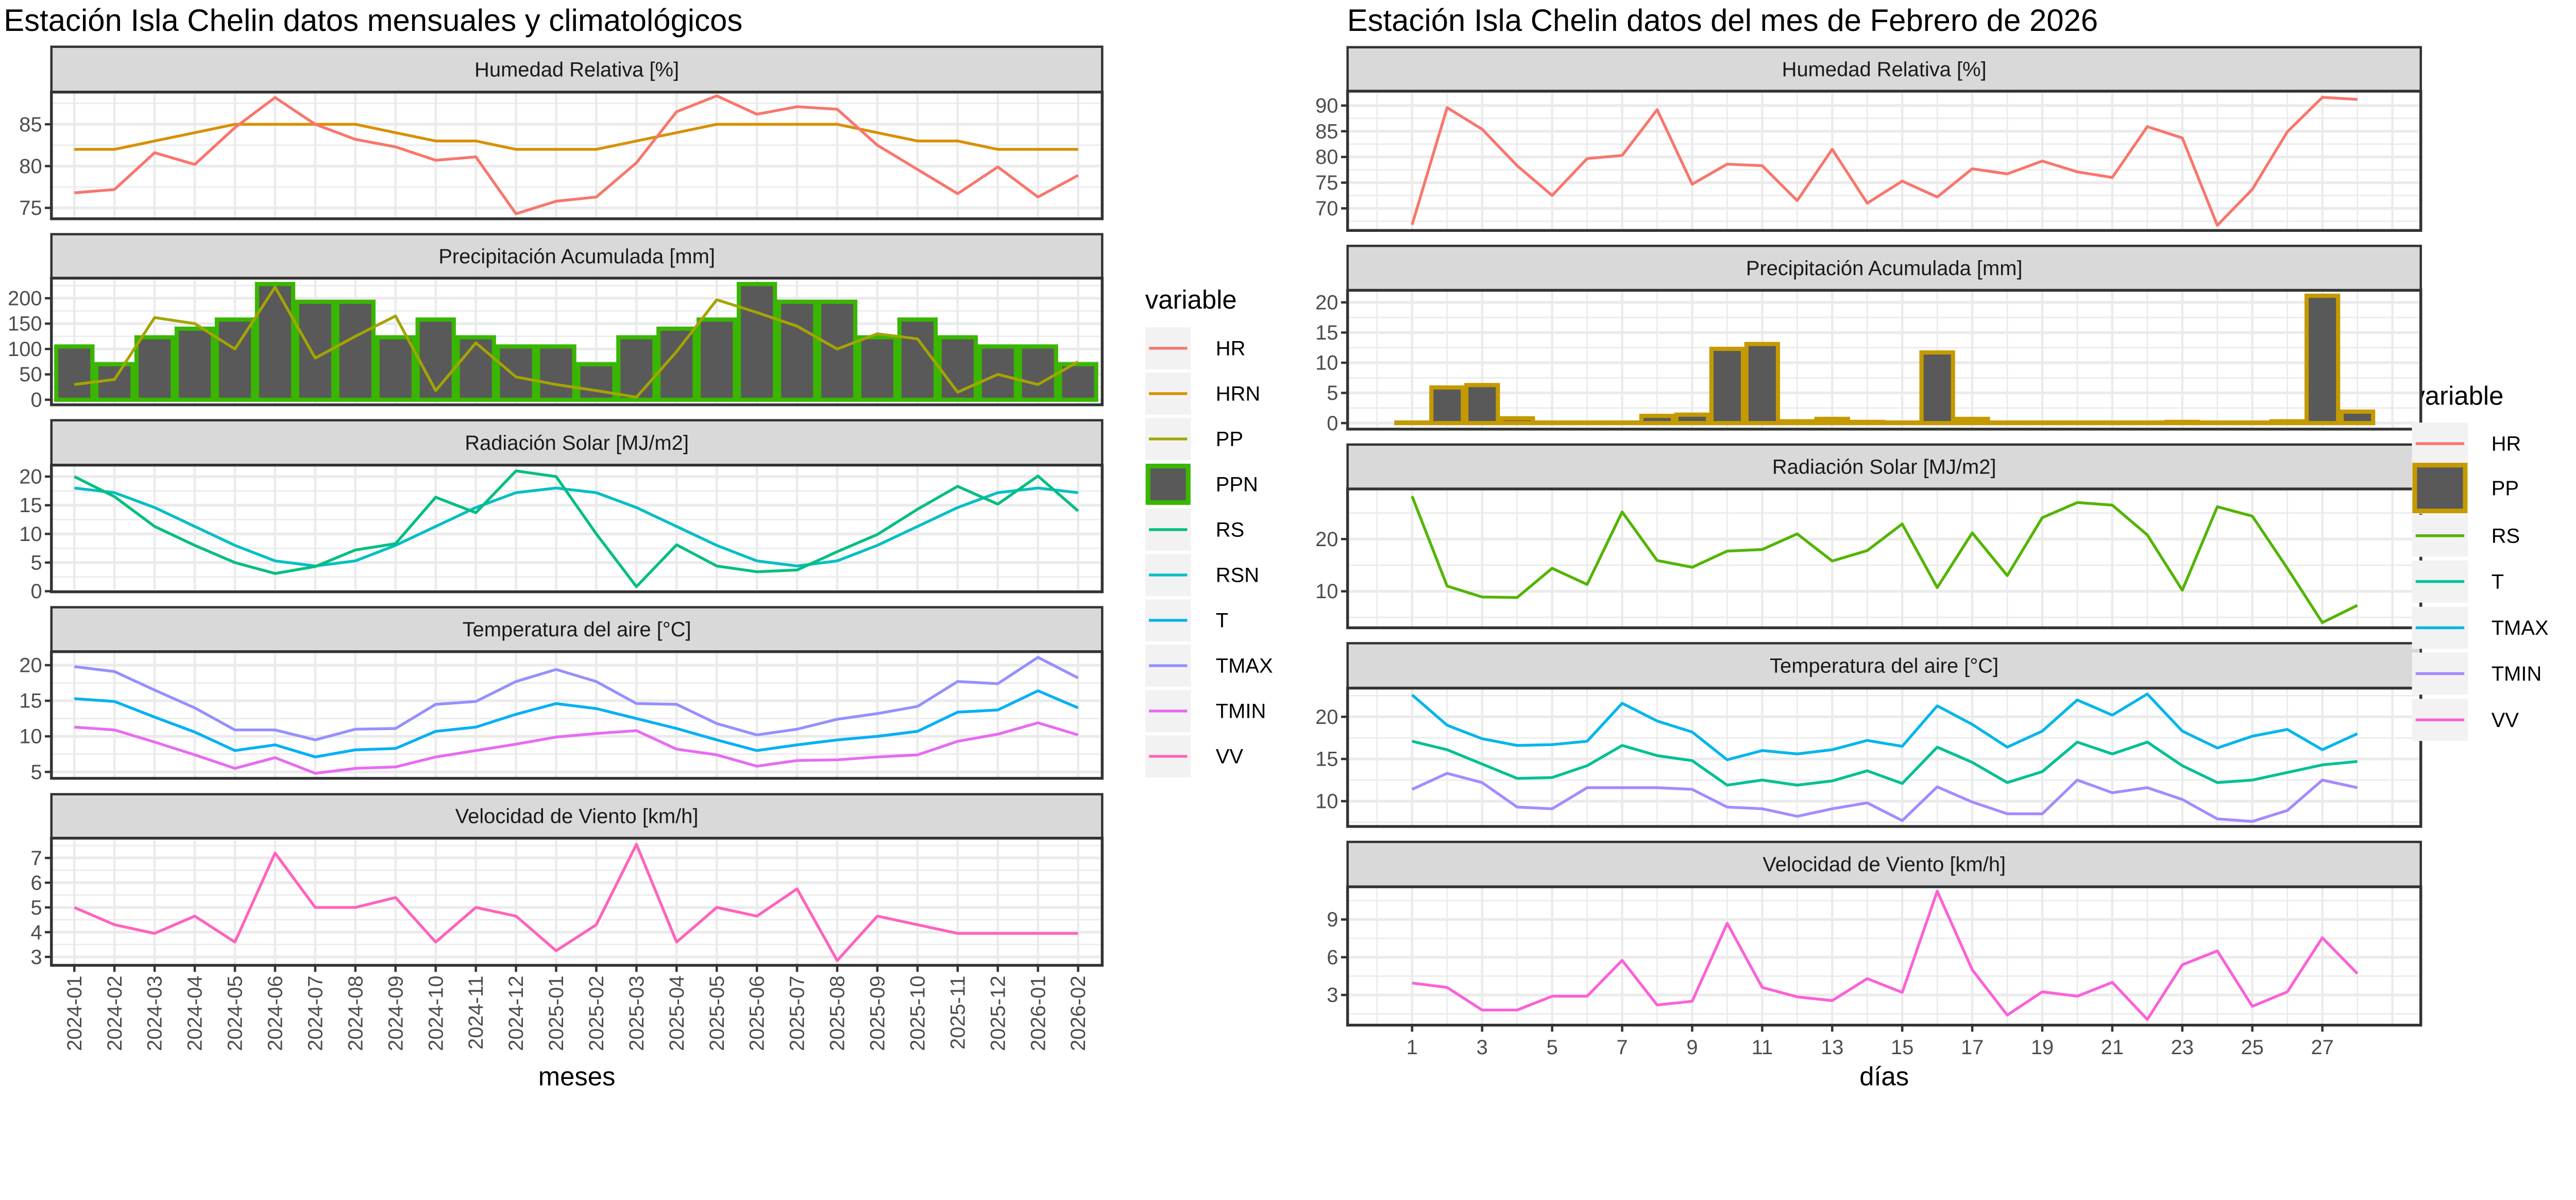  Describe the element at coordinates (1884, 268) in the screenshot. I see `panel-strip-title: Precipitación Acumulada [mm]` at that location.